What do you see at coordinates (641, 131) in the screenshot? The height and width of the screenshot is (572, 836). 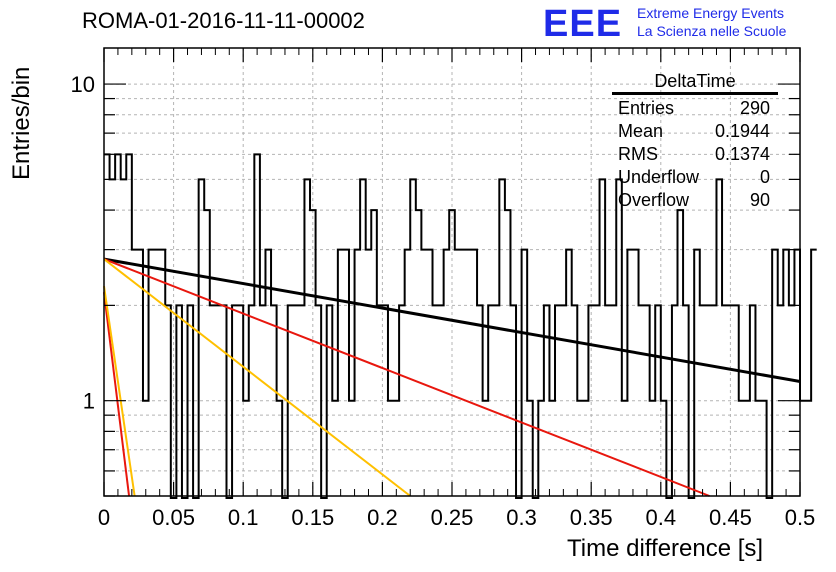 I see `stats-label: Mean` at bounding box center [641, 131].